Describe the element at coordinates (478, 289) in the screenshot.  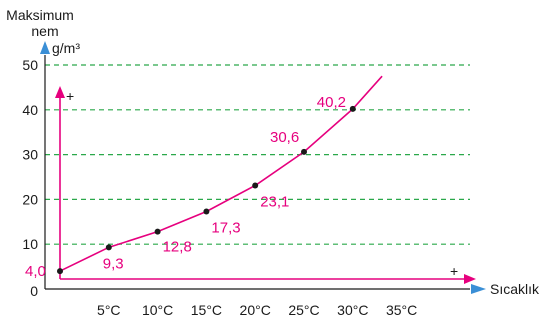
I see `x-axis-arrowhead` at that location.